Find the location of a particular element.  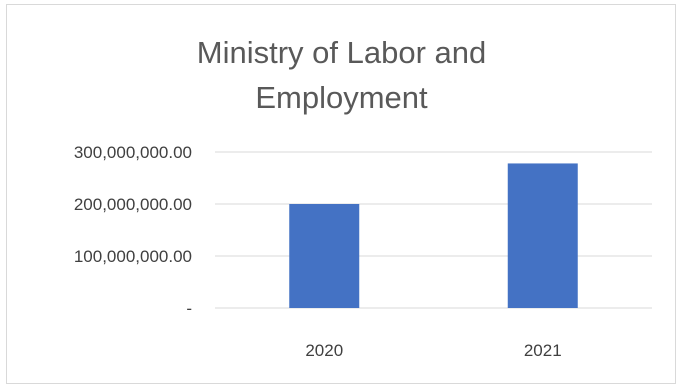

y-tick-label: 300,000,000.00 is located at coordinates (133, 152).